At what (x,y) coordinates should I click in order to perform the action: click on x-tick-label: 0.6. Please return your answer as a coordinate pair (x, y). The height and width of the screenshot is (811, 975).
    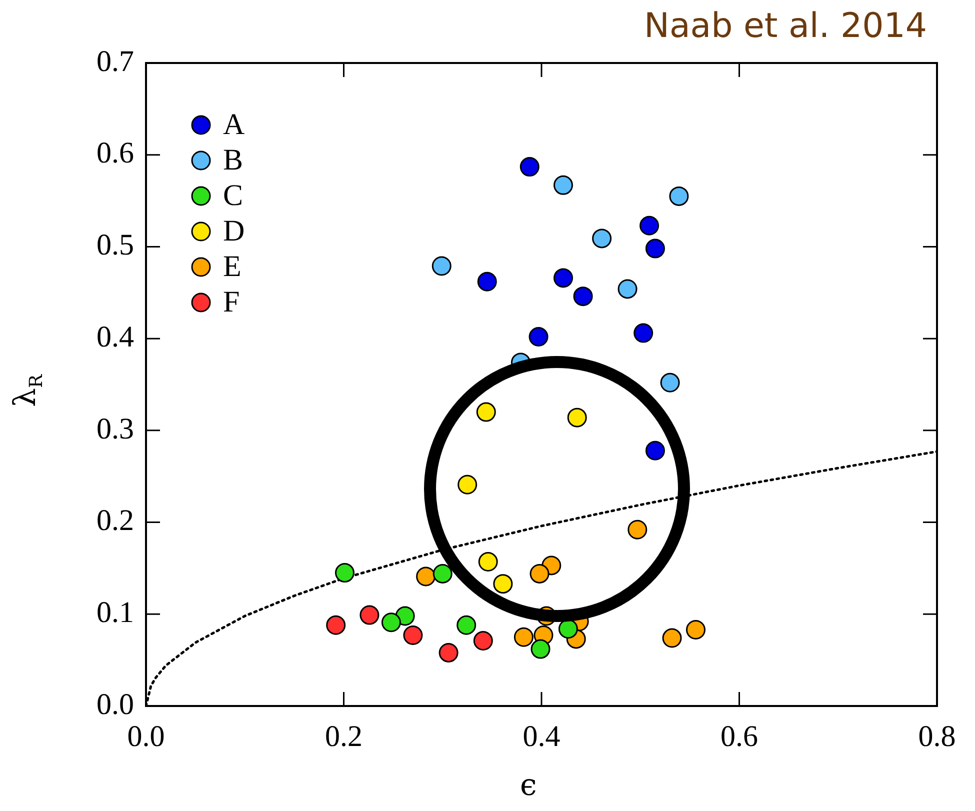
    Looking at the image, I should click on (739, 736).